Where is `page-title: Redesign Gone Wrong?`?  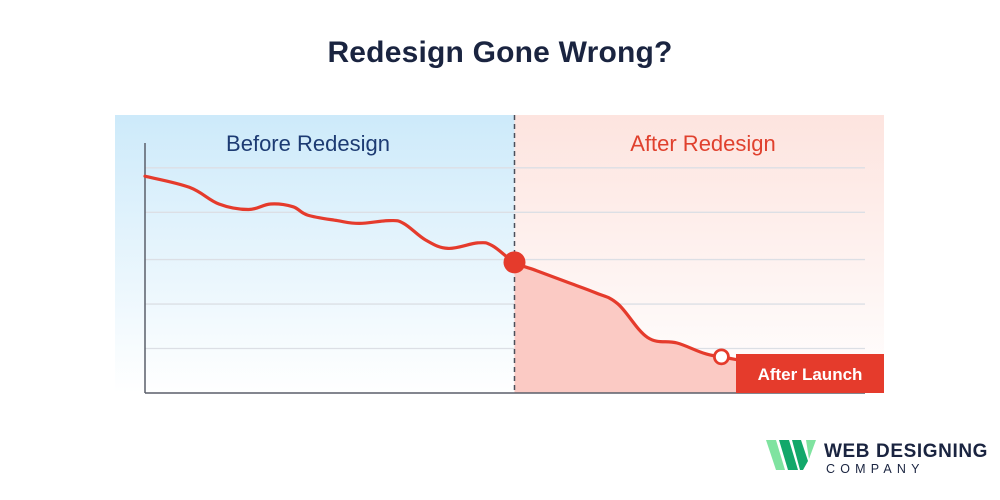 page-title: Redesign Gone Wrong? is located at coordinates (500, 52).